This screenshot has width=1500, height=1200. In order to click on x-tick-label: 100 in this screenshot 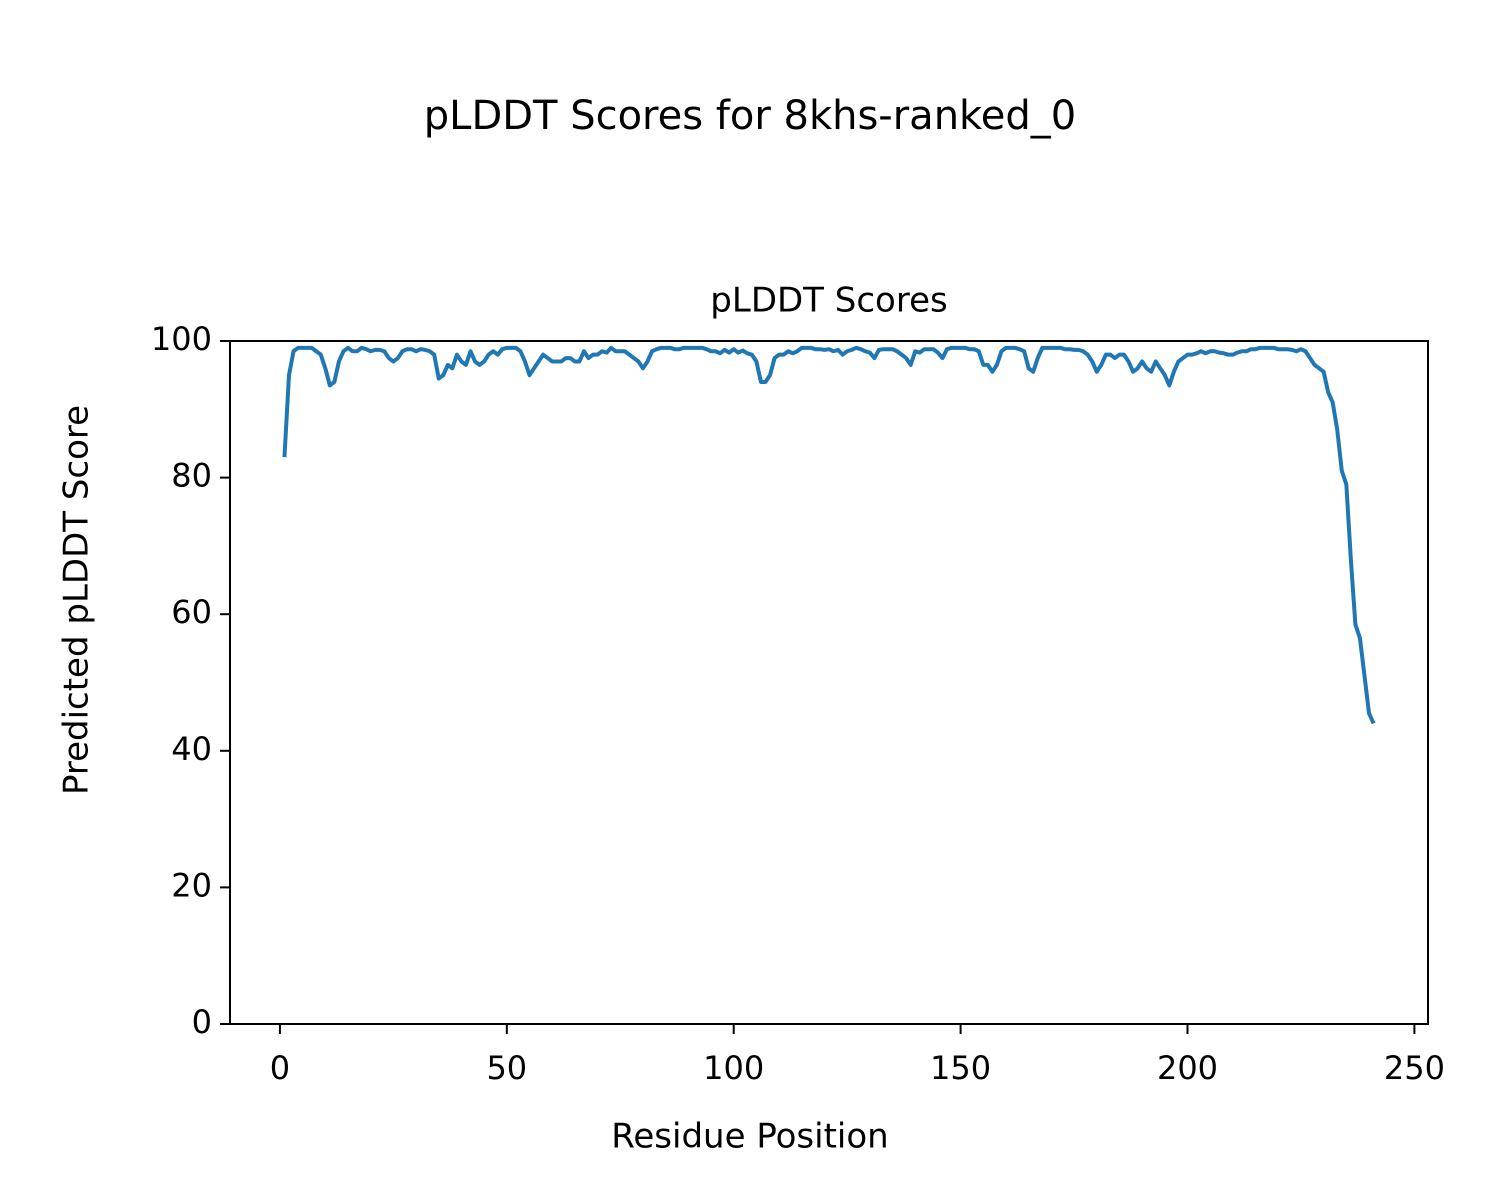, I will do `click(733, 1068)`.